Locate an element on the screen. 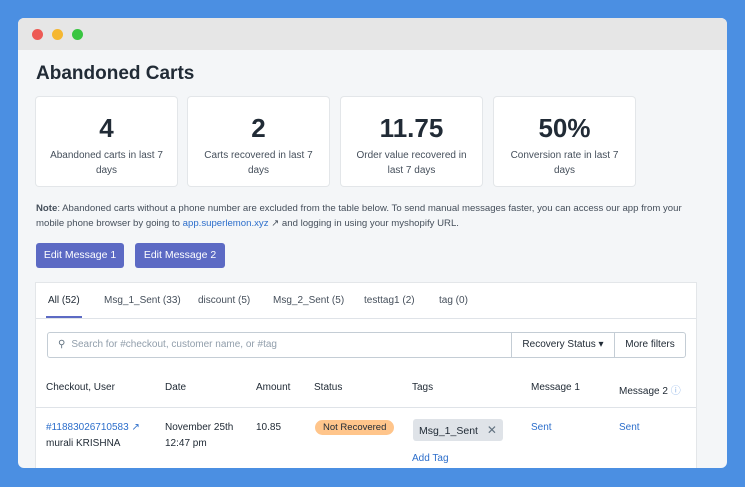 The height and width of the screenshot is (487, 745). time: 12:47 pm is located at coordinates (186, 443).